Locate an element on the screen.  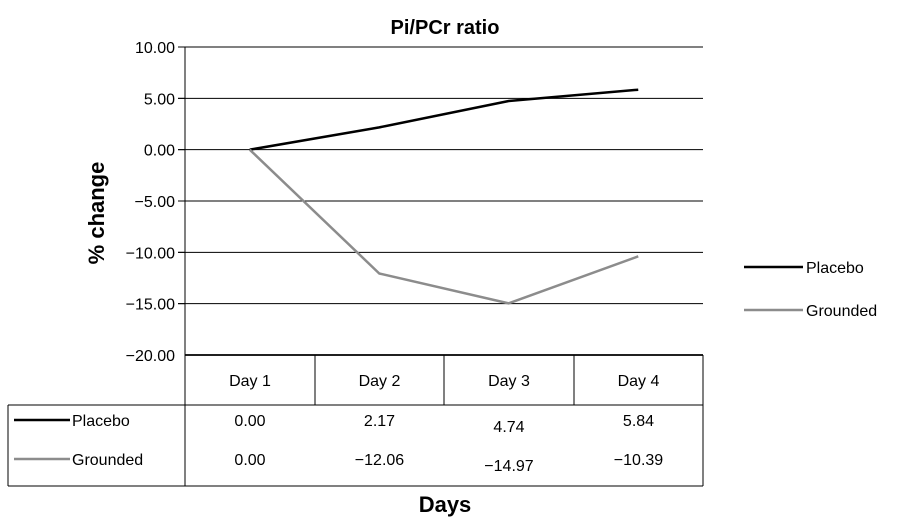
table-value: 5.84 is located at coordinates (638, 421).